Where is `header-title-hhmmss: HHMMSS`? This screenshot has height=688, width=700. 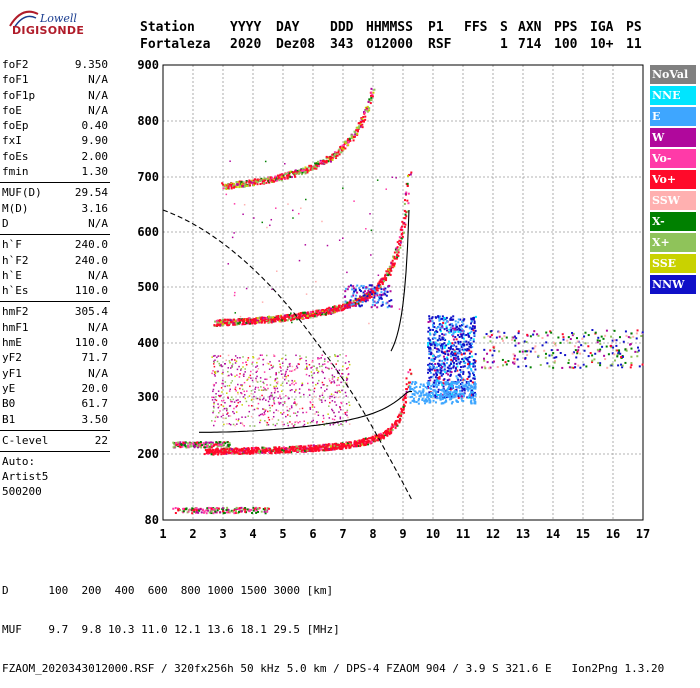
header-title-hhmmss: HHMMSS is located at coordinates (389, 27).